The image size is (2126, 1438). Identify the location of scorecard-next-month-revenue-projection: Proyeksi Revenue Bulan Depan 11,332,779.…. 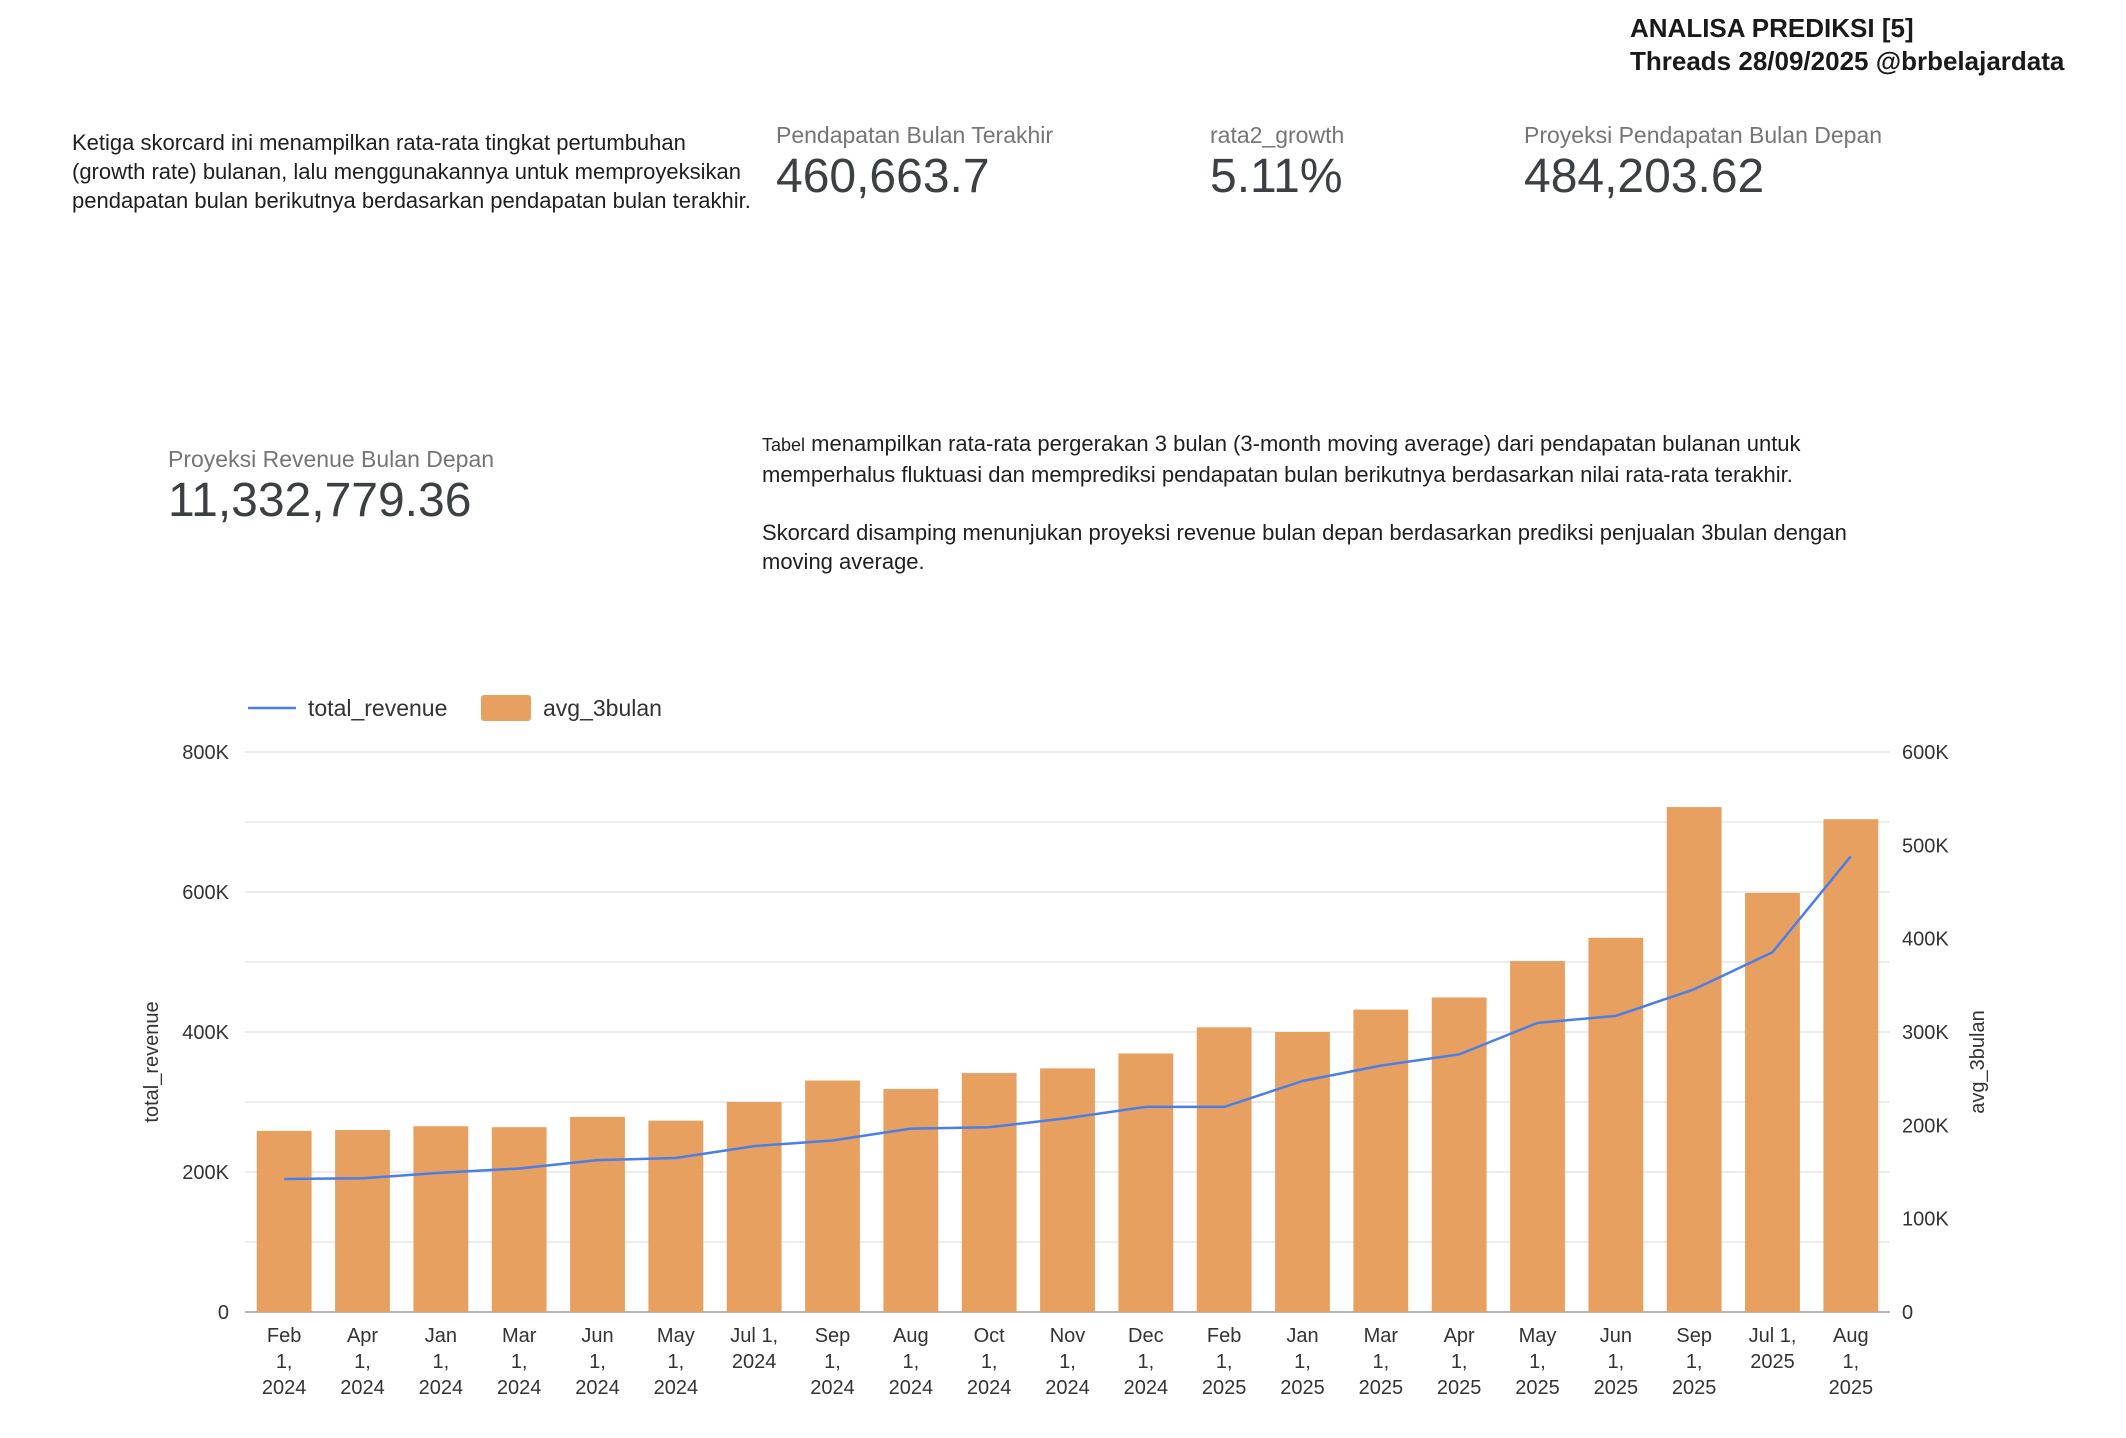
(331, 487).